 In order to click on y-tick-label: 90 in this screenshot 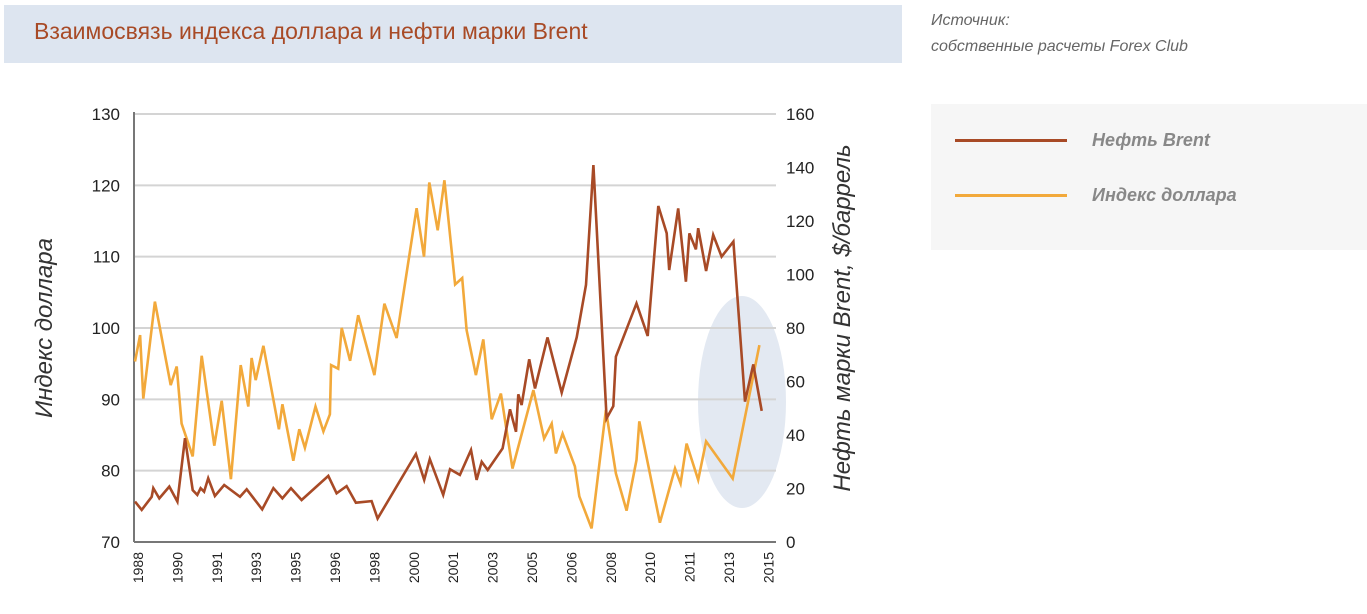, I will do `click(110, 399)`.